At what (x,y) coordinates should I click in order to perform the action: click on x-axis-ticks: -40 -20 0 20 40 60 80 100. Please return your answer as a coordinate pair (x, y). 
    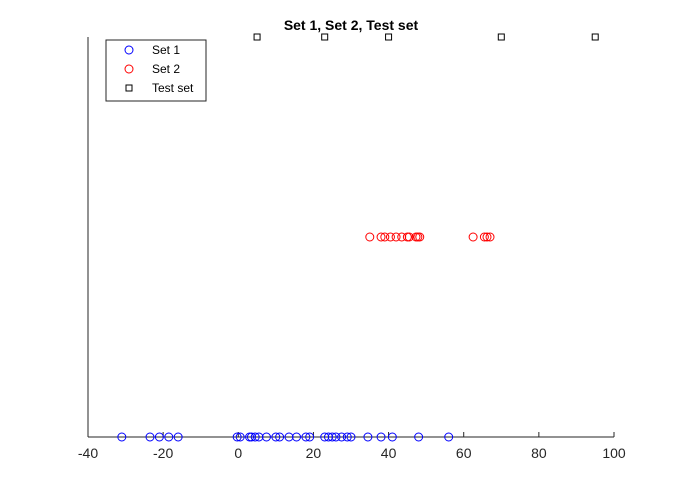
    Looking at the image, I should click on (352, 446).